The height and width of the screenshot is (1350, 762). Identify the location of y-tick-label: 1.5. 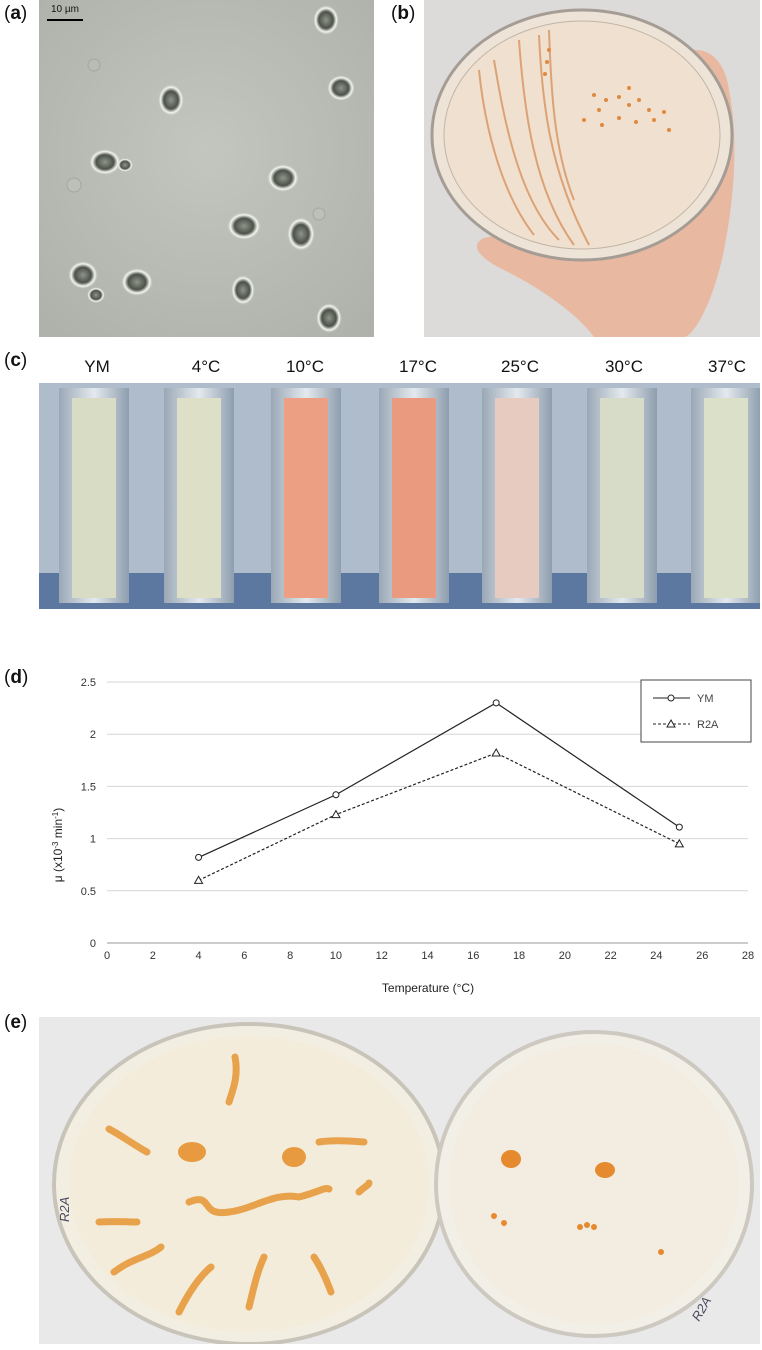
(88, 787).